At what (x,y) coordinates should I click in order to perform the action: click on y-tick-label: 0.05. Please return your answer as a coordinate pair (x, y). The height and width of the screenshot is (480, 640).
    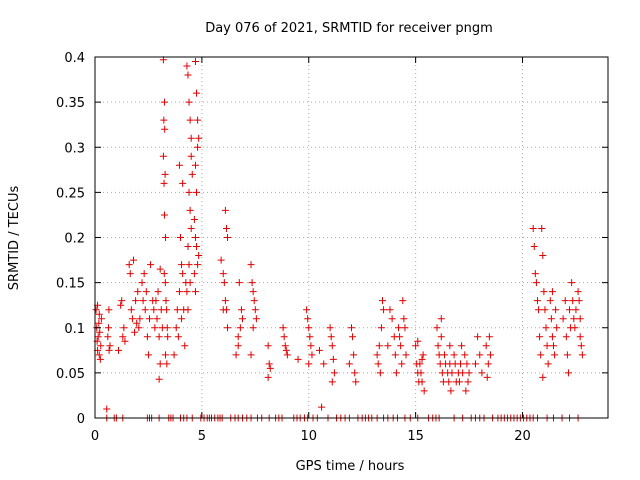
    Looking at the image, I should click on (70, 374).